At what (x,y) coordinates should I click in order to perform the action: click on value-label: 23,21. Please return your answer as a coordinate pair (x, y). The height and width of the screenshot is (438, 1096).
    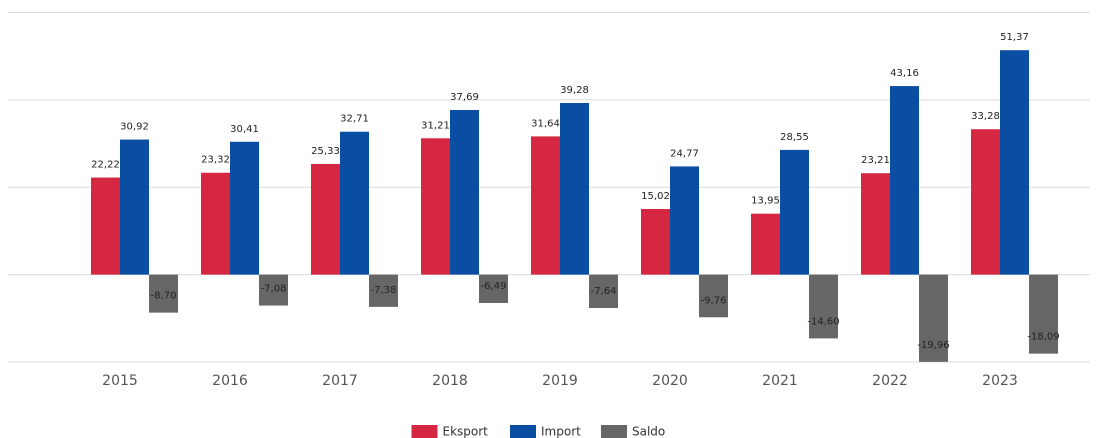
    Looking at the image, I should click on (875, 160).